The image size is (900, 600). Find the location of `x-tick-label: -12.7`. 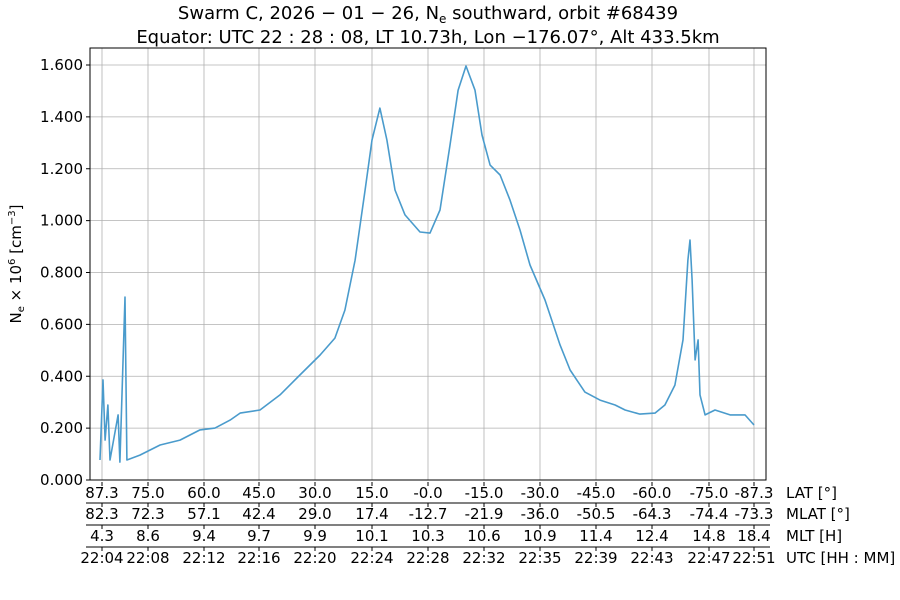

x-tick-label: -12.7 is located at coordinates (428, 514).